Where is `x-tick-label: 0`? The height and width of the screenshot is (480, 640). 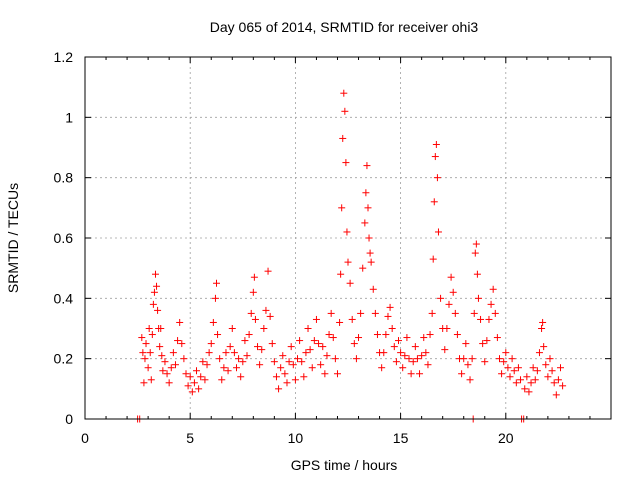 x-tick-label: 0 is located at coordinates (85, 438).